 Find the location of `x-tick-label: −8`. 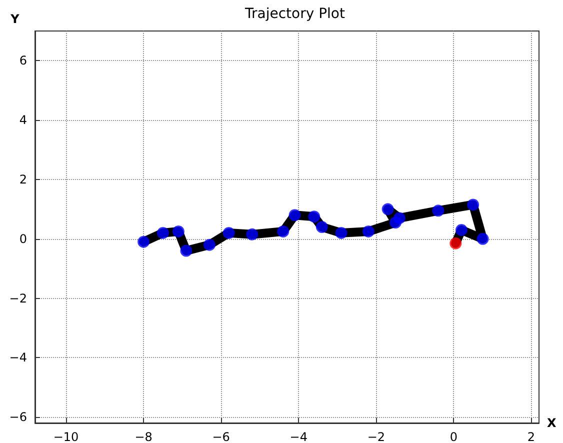

x-tick-label: −8 is located at coordinates (143, 436).